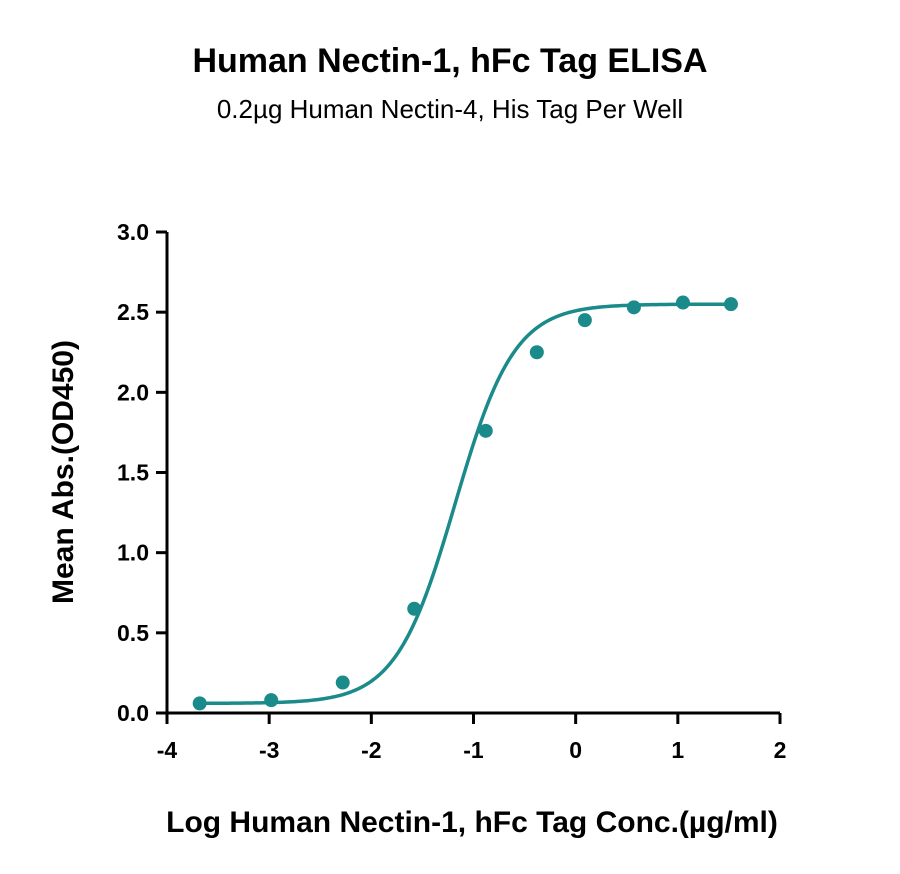  Describe the element at coordinates (167, 750) in the screenshot. I see `x-tick-label: -4` at that location.